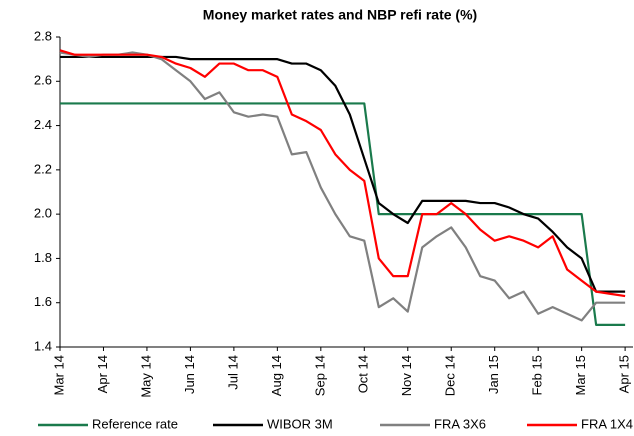 The image size is (634, 436). Describe the element at coordinates (189, 374) in the screenshot. I see `x-tick-label: Jun 14` at that location.